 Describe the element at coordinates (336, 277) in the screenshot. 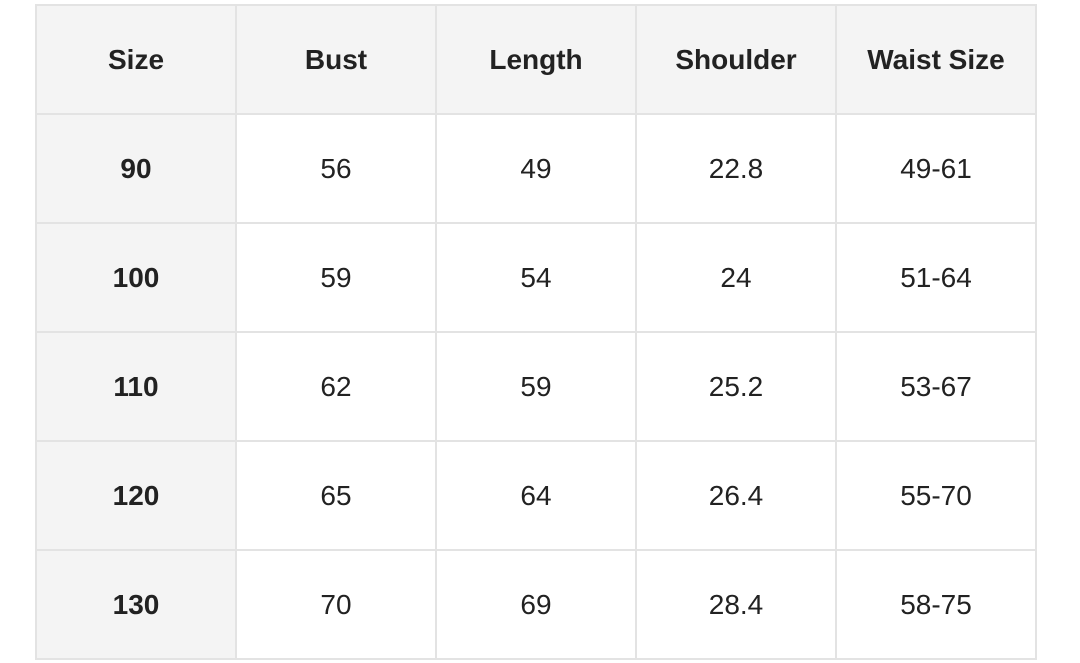

I see `cell-bust: 59` at that location.